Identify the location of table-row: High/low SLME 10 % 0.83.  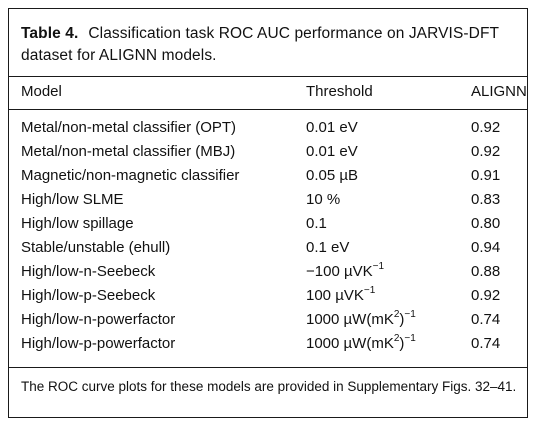
(268, 200).